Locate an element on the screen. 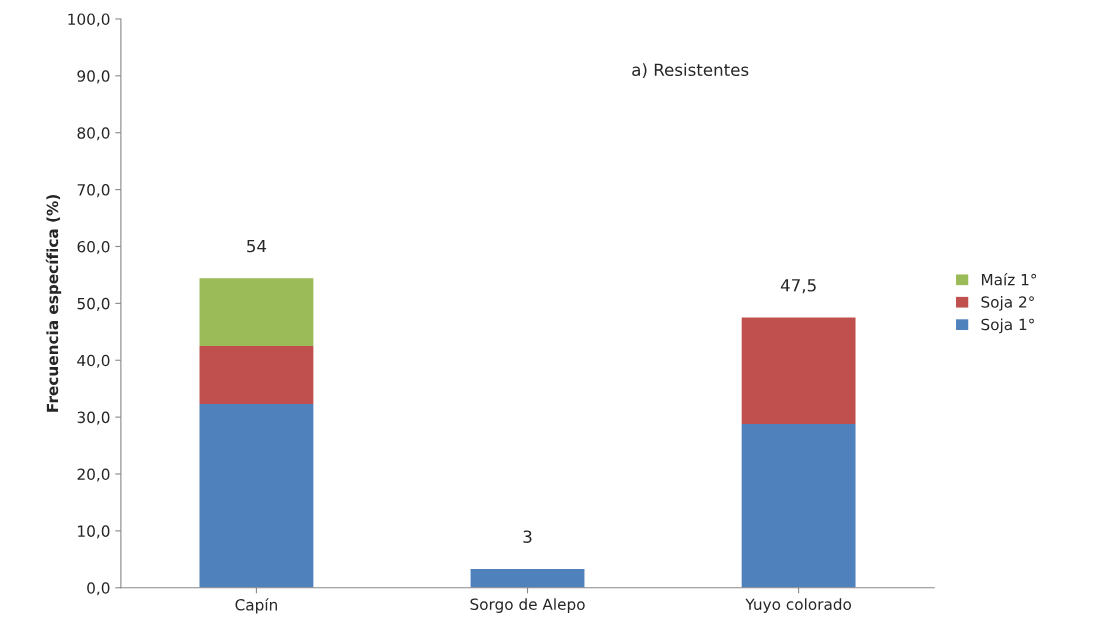  y-tick-label: 30,0 is located at coordinates (93, 418).